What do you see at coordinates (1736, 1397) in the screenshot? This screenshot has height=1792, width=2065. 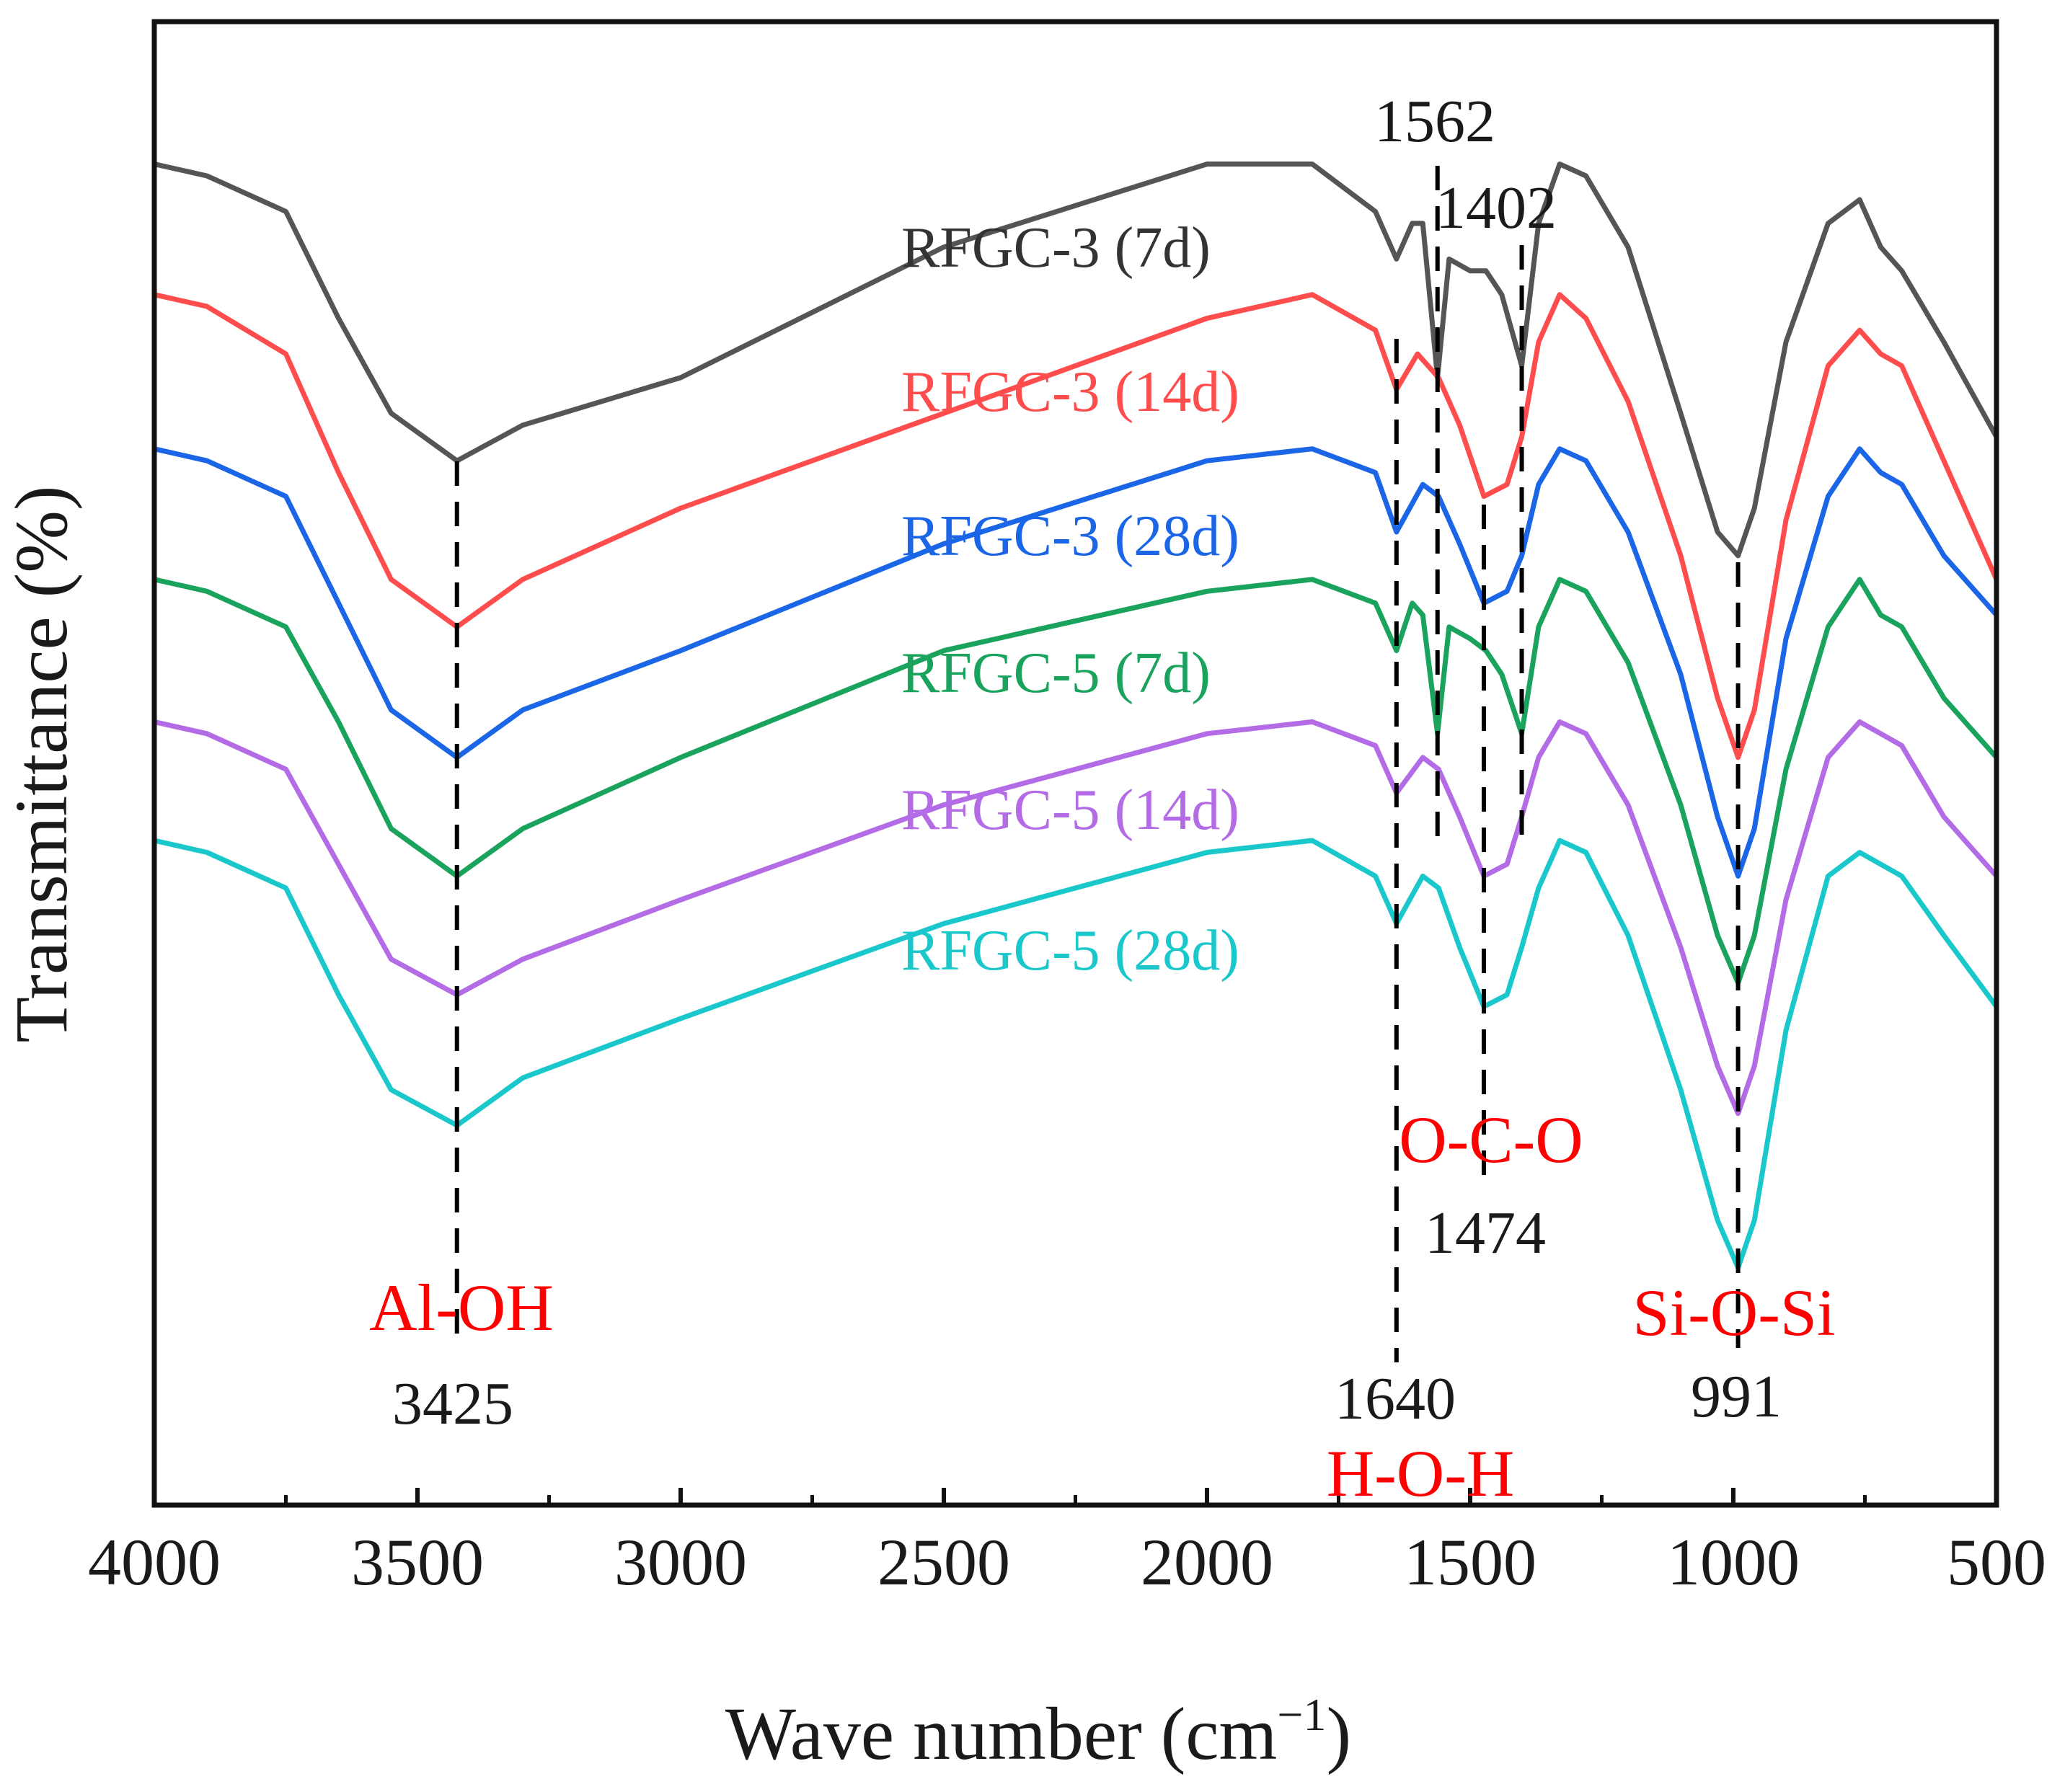 I see `peak-label-991: 991` at bounding box center [1736, 1397].